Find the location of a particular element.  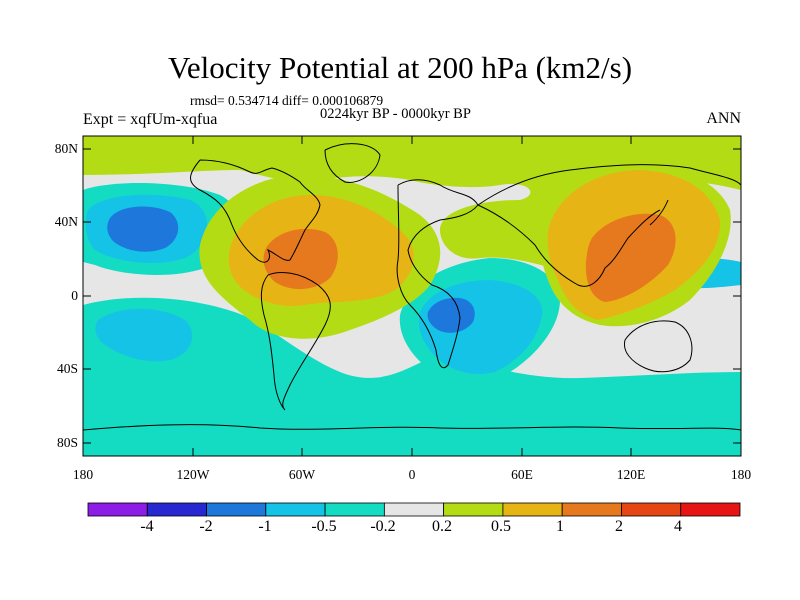

rmsd-diff-stats: rmsd= 0.534714 diff= 0.000106879 is located at coordinates (287, 100).